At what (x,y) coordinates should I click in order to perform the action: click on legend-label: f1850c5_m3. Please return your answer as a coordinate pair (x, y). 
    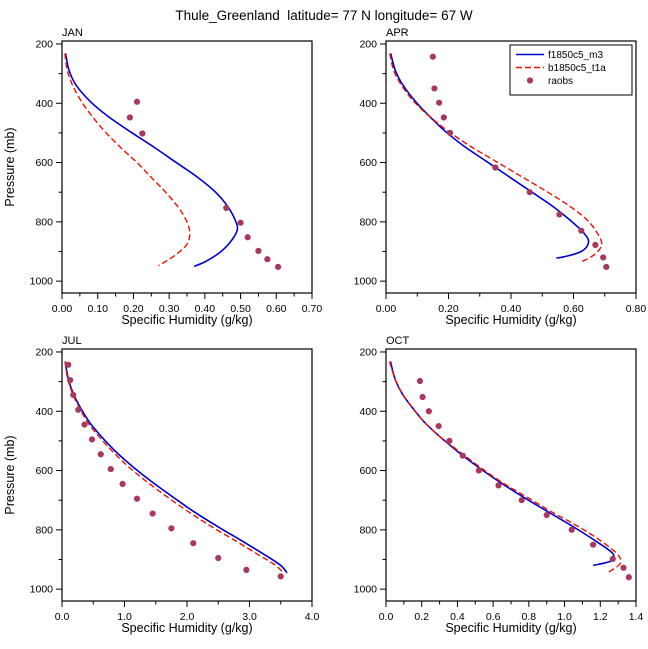
    Looking at the image, I should click on (575, 55).